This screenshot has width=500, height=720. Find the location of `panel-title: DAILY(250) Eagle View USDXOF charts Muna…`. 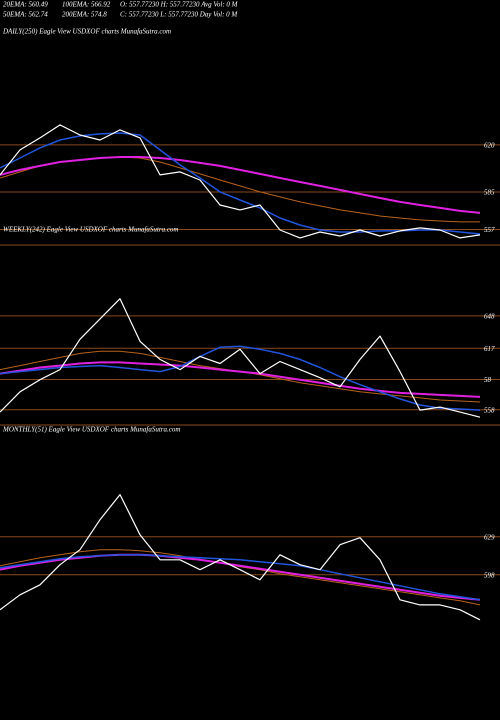

panel-title: DAILY(250) Eagle View USDXOF charts Muna… is located at coordinates (86, 32).